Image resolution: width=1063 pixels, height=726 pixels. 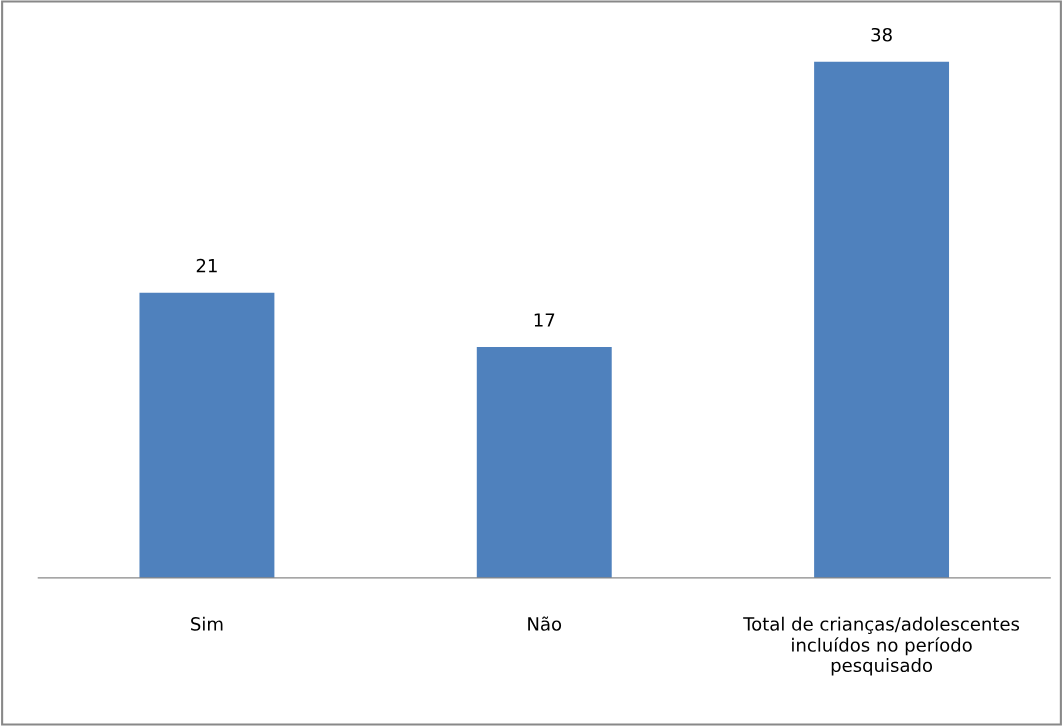 What do you see at coordinates (207, 623) in the screenshot?
I see `x-tick-label: Sim` at bounding box center [207, 623].